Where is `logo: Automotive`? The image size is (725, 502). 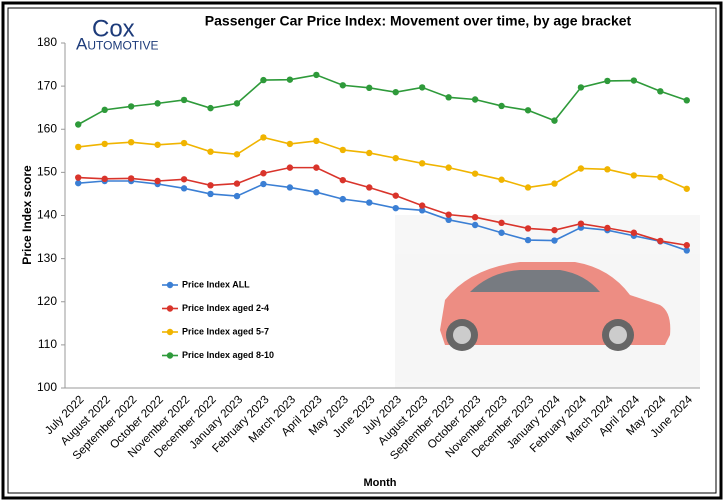
logo: Automotive is located at coordinates (117, 43).